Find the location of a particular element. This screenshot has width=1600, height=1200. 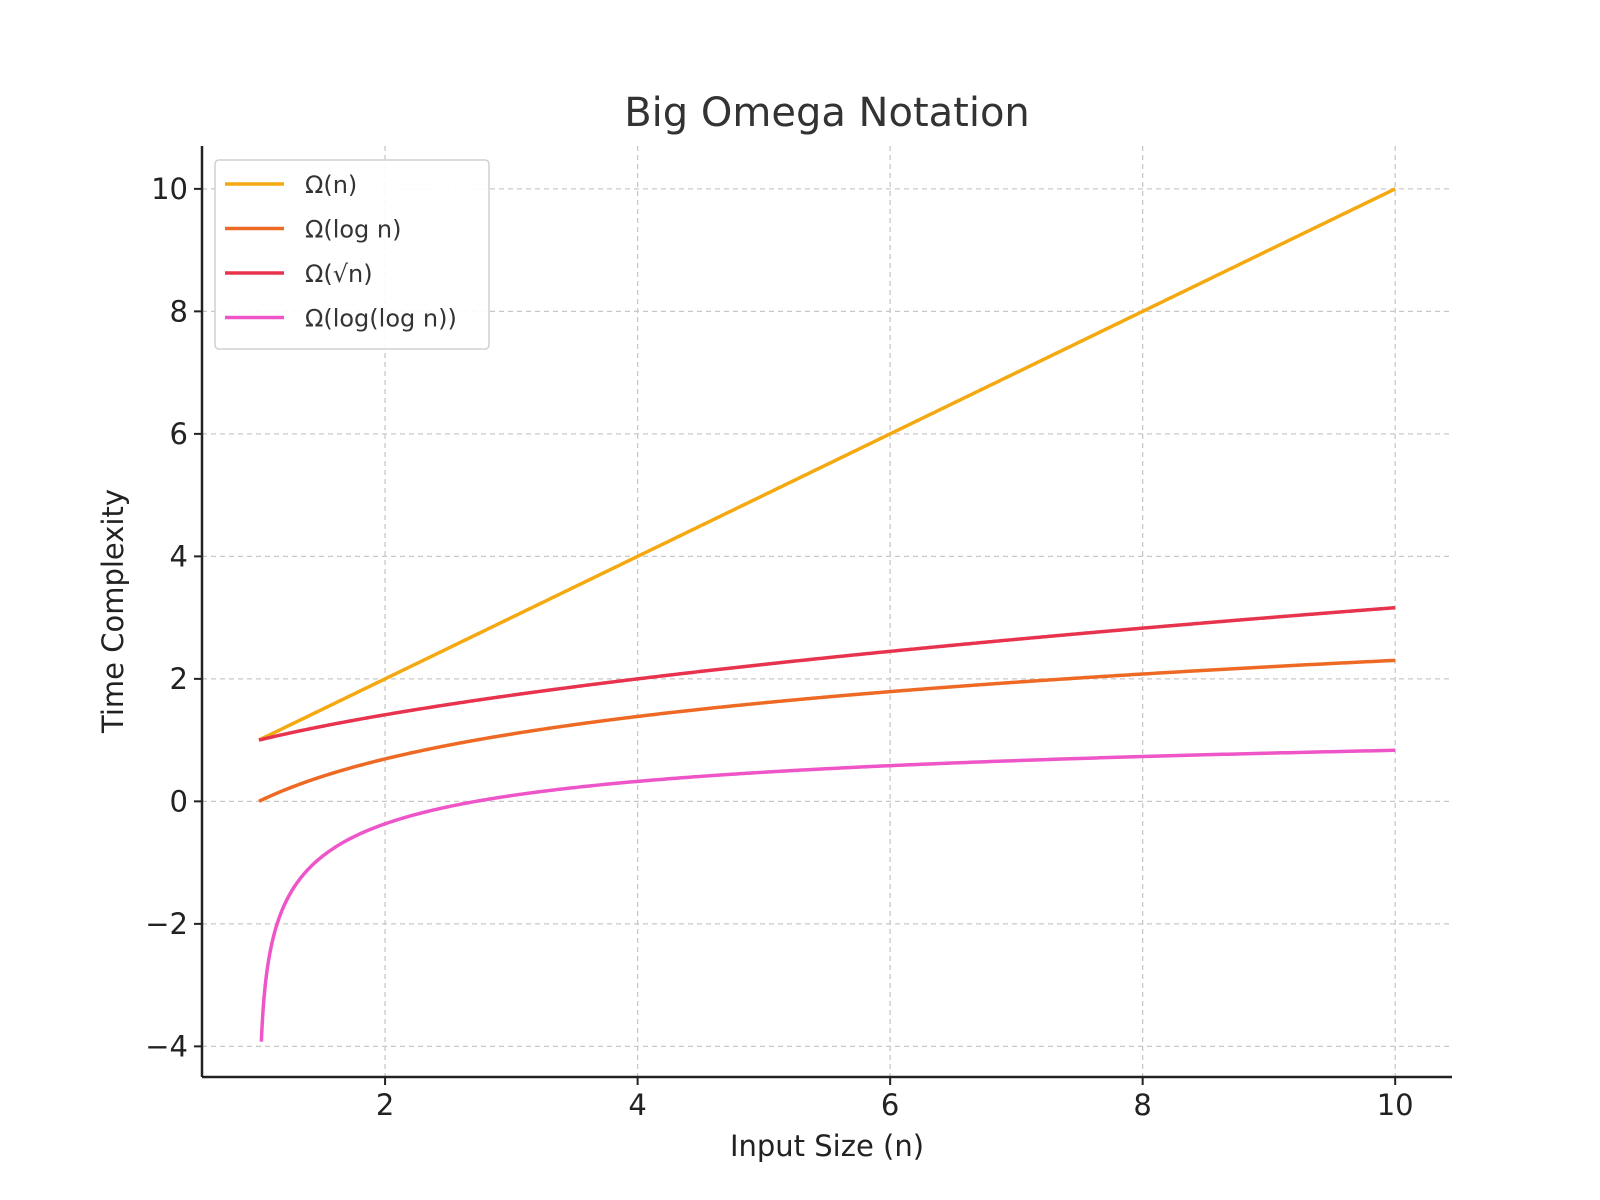

x-tick-label: 6 is located at coordinates (890, 1105).